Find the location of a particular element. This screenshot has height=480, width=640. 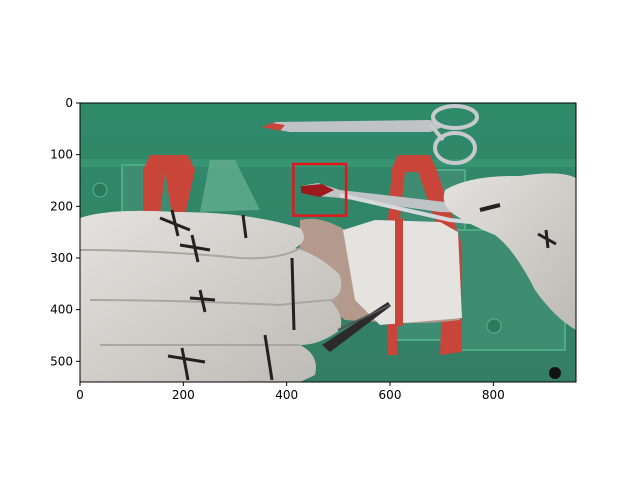

x-tick-label: 400 is located at coordinates (286, 395).